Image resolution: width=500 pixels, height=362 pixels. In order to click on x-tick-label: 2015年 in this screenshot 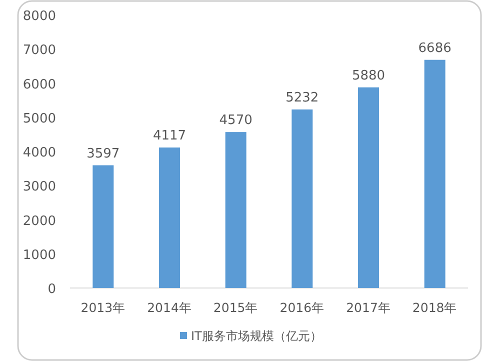, I will do `click(235, 307)`.